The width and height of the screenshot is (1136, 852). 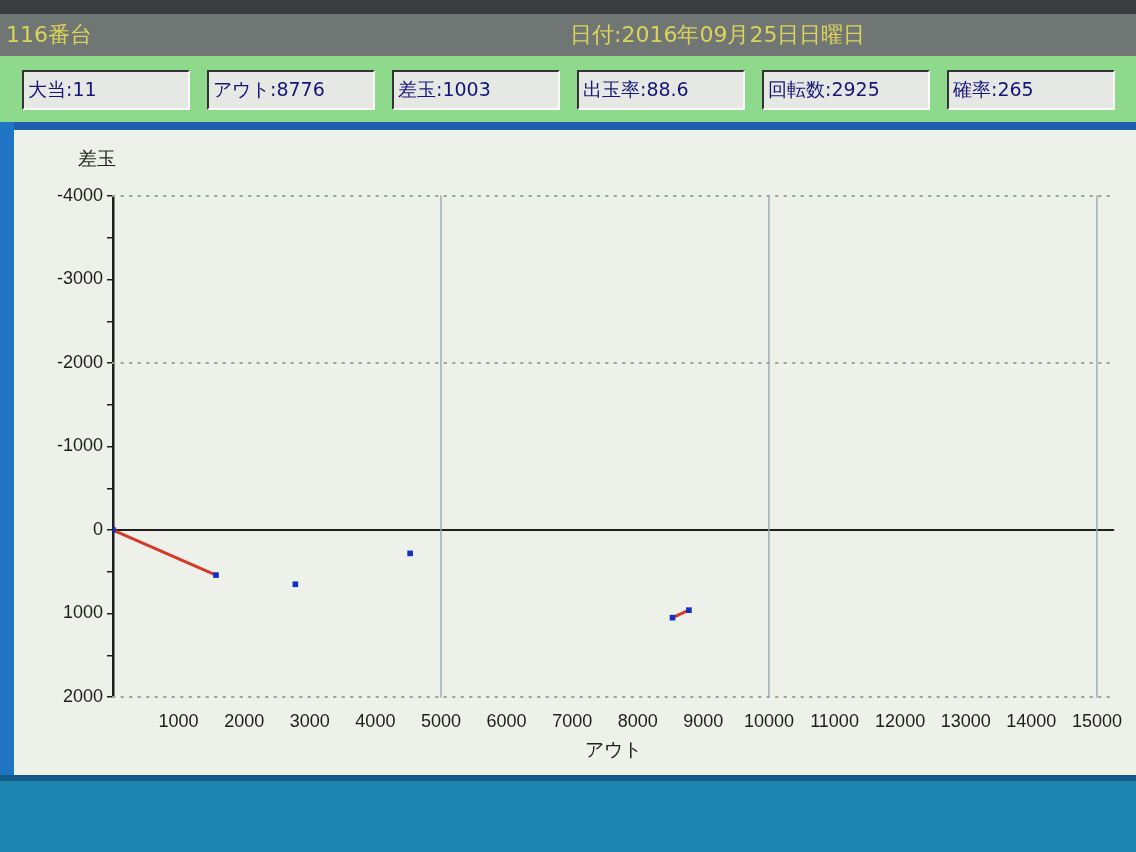 What do you see at coordinates (291, 90) in the screenshot?
I see `text: アウト:8776` at bounding box center [291, 90].